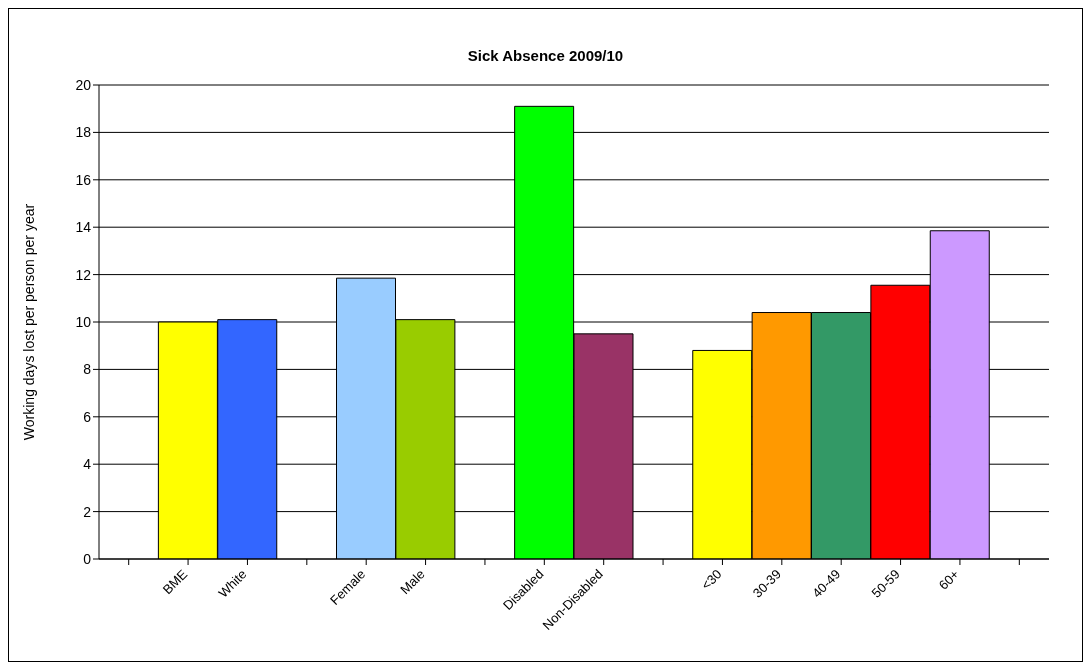 Image resolution: width=1089 pixels, height=670 pixels. Describe the element at coordinates (545, 55) in the screenshot. I see `chart-title: Sick Absence 2009/10` at that location.